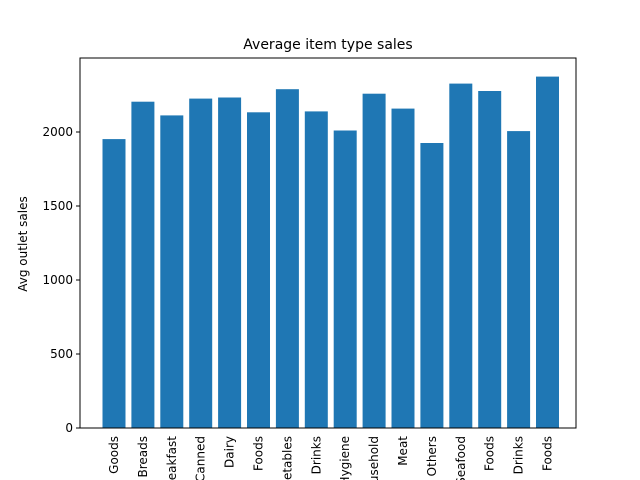 This screenshot has height=480, width=640. What do you see at coordinates (57, 206) in the screenshot?
I see `y-tick-label: 1500` at bounding box center [57, 206].